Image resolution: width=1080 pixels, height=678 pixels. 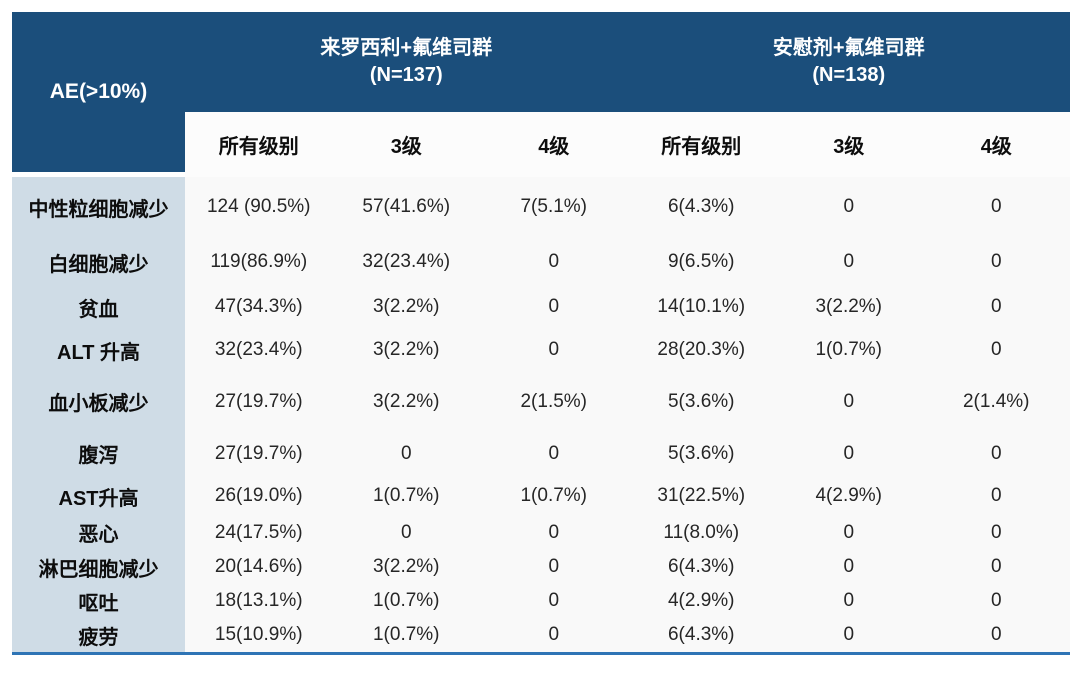 What do you see at coordinates (701, 144) in the screenshot?
I see `subheader-all-grades-2: 所有级别` at bounding box center [701, 144].